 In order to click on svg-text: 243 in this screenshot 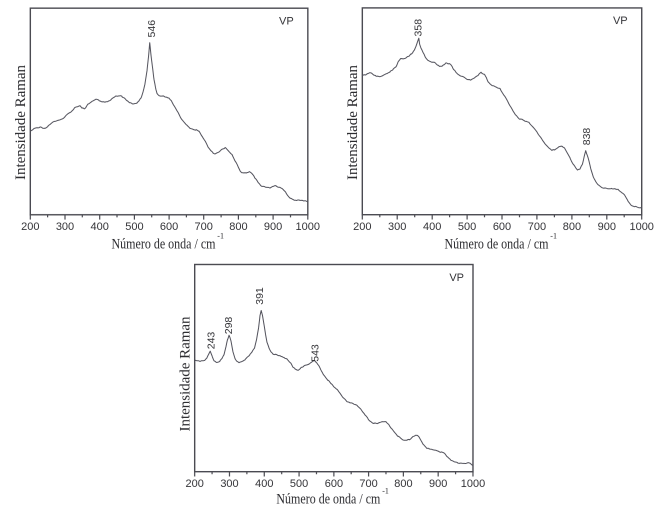, I will do `click(212, 341)`.